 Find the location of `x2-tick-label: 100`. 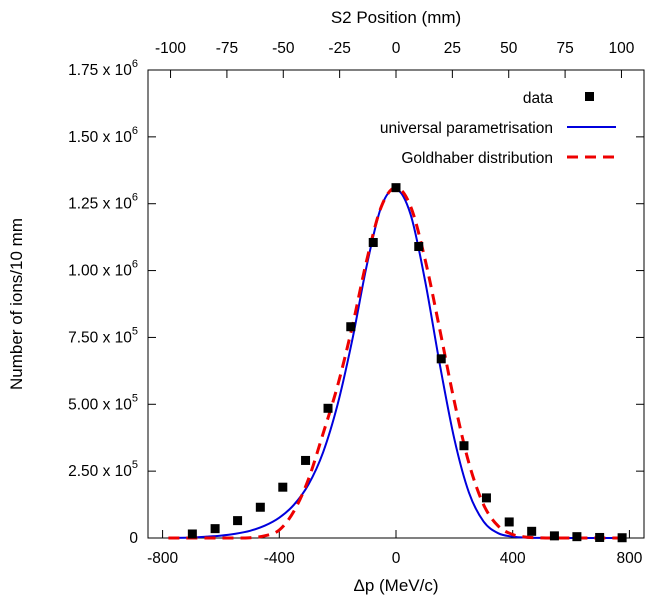

x2-tick-label: 100 is located at coordinates (622, 48).